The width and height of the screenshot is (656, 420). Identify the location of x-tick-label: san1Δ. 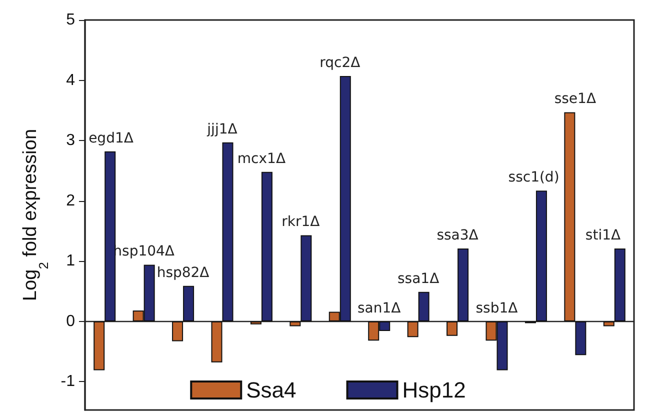
(379, 308).